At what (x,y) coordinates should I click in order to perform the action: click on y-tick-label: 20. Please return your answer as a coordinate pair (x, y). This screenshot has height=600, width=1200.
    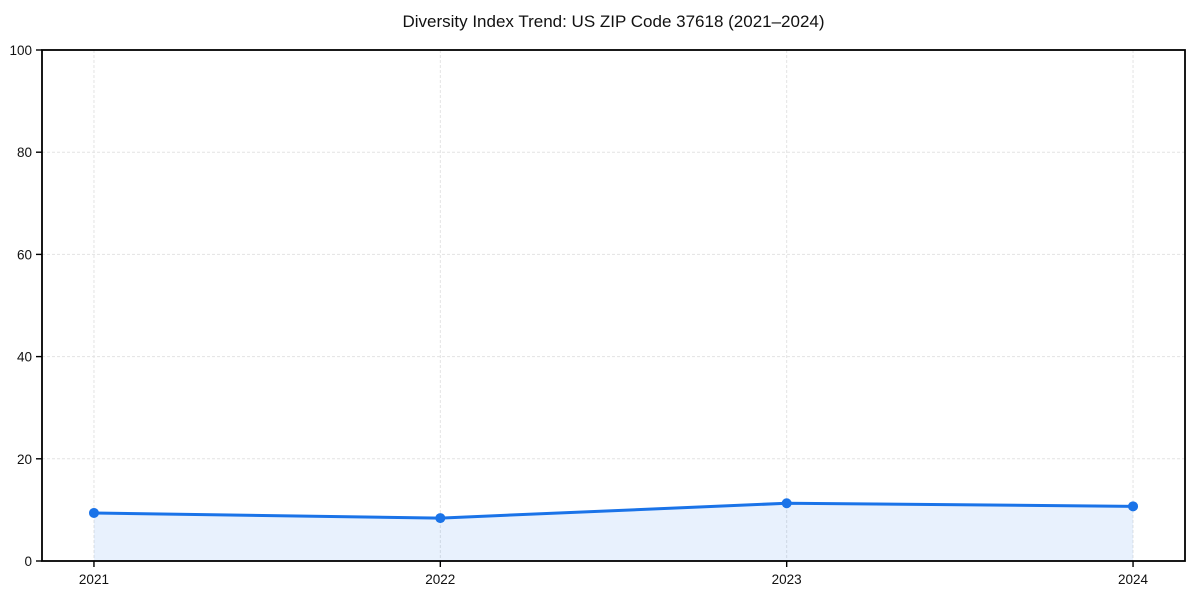
    Looking at the image, I should click on (24, 459).